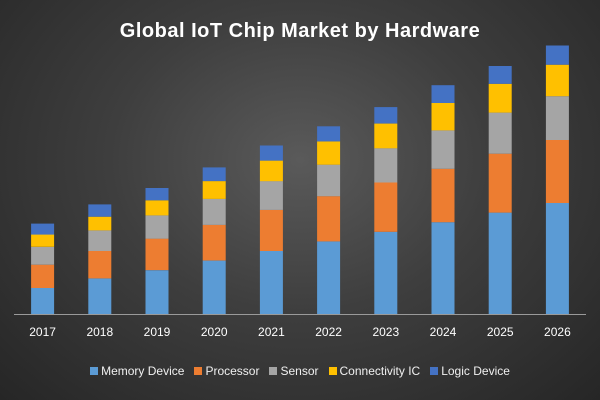  What do you see at coordinates (157, 194) in the screenshot?
I see `bar-segment-logic-device-2019` at bounding box center [157, 194].